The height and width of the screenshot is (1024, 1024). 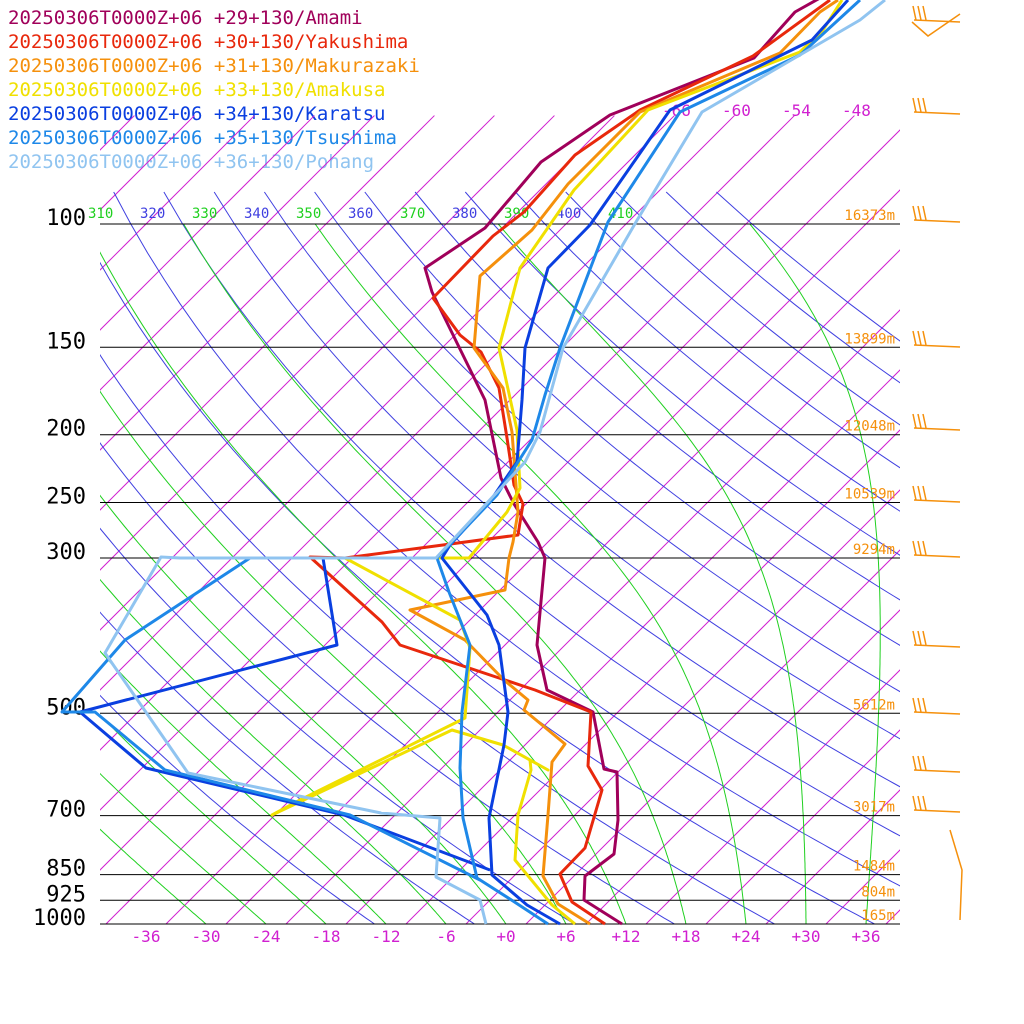 I want to click on height-label: 9294m, so click(x=874, y=550).